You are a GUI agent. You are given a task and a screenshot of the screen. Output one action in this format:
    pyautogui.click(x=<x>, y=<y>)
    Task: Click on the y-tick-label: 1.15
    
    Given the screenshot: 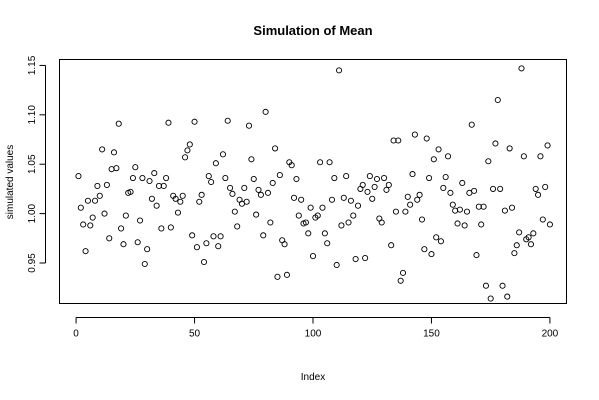 What is the action you would take?
    pyautogui.click(x=32, y=65)
    